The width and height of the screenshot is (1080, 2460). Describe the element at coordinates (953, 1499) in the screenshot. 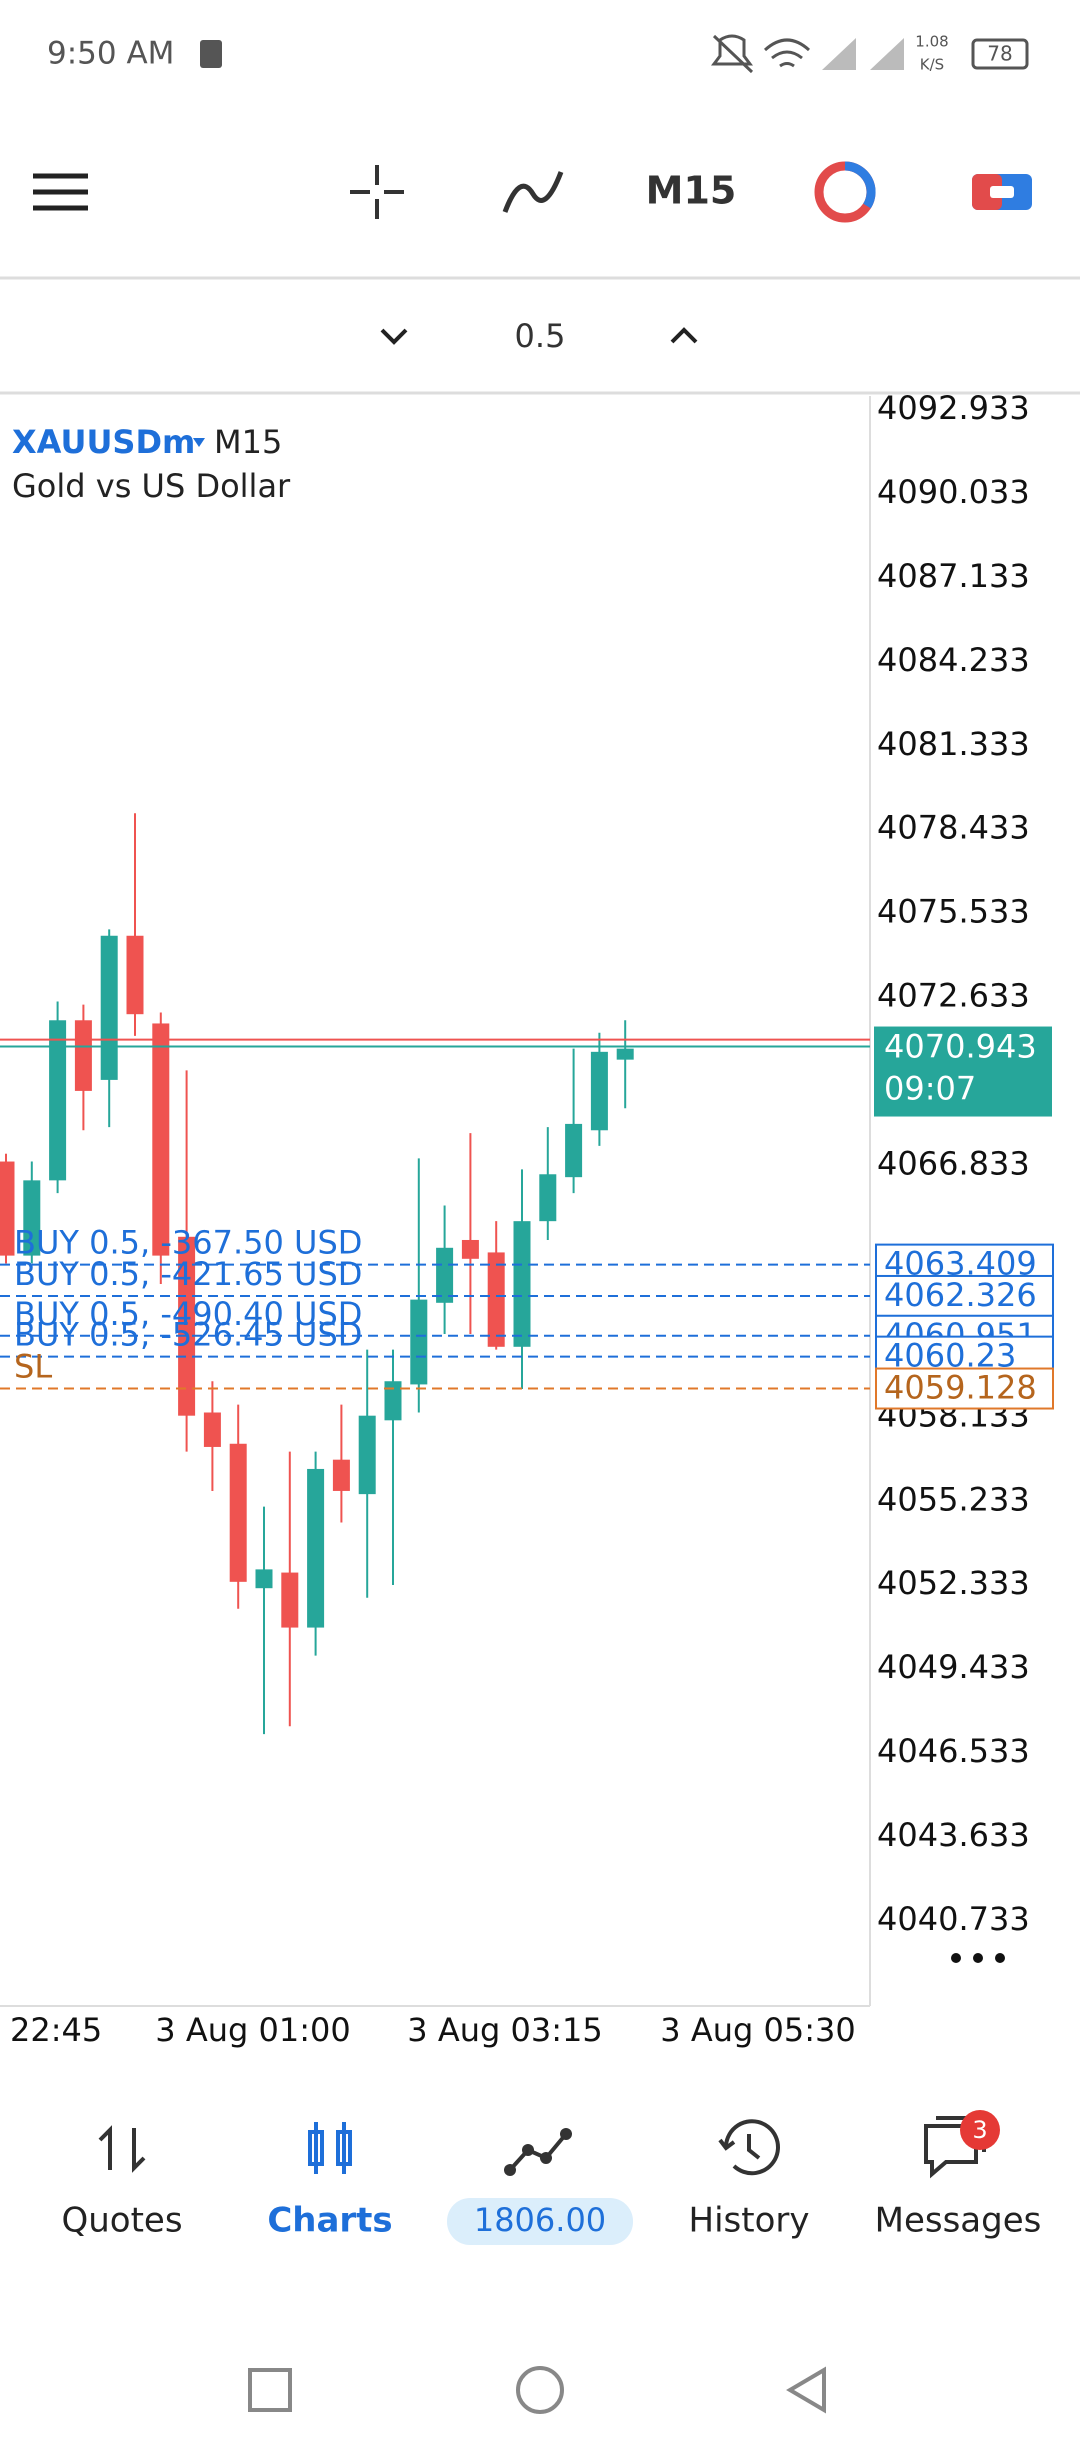

I see `price-tick-label: 4055.233` at that location.